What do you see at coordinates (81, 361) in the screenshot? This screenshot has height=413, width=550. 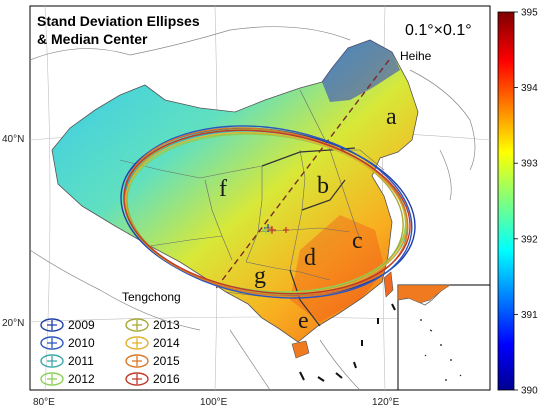 I see `legend-label-2011: 2011` at bounding box center [81, 361].